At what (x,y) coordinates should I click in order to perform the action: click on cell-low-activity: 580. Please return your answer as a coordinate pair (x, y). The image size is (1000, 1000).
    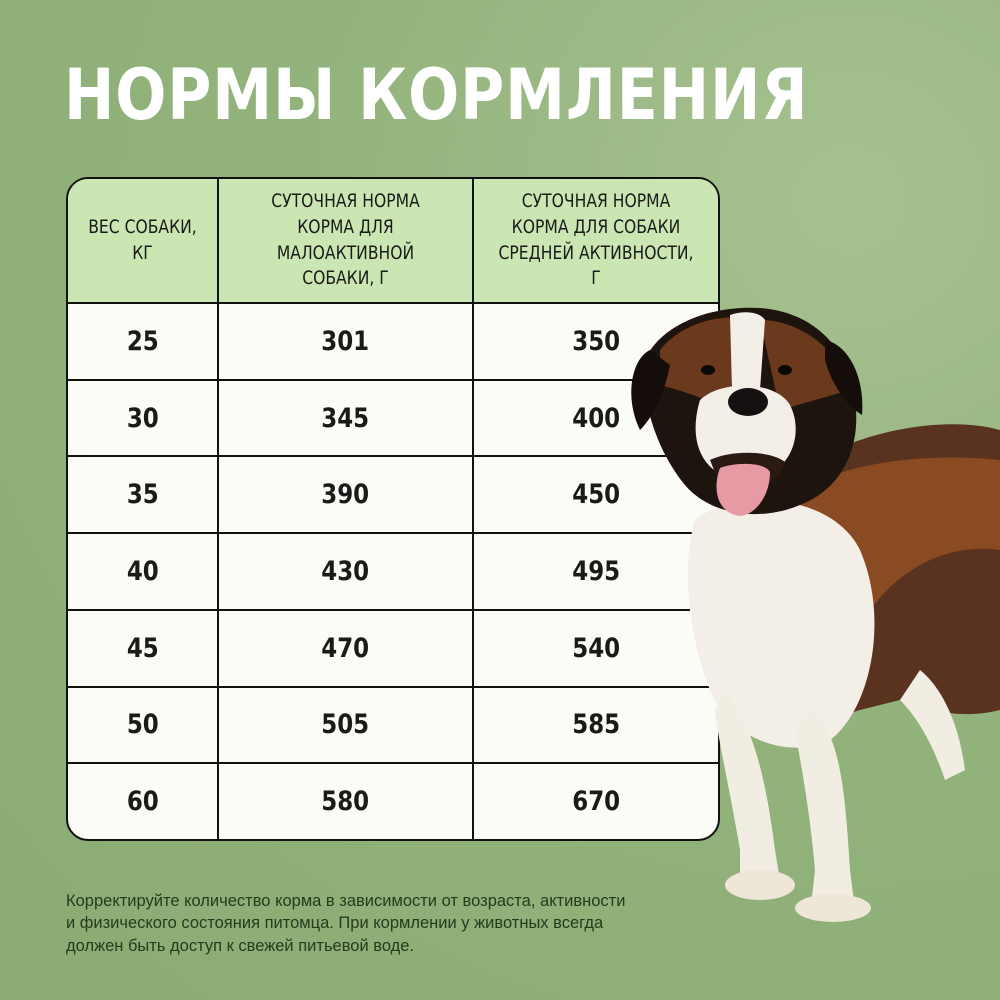
    Looking at the image, I should click on (345, 800).